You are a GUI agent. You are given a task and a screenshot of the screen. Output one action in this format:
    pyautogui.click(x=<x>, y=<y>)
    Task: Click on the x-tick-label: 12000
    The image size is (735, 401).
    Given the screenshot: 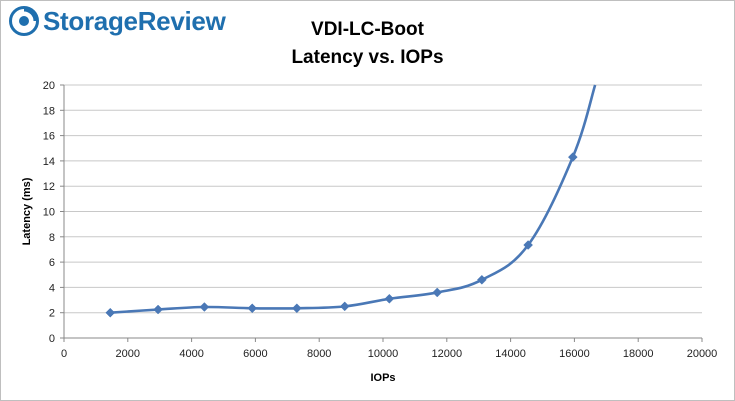 What is the action you would take?
    pyautogui.click(x=447, y=354)
    